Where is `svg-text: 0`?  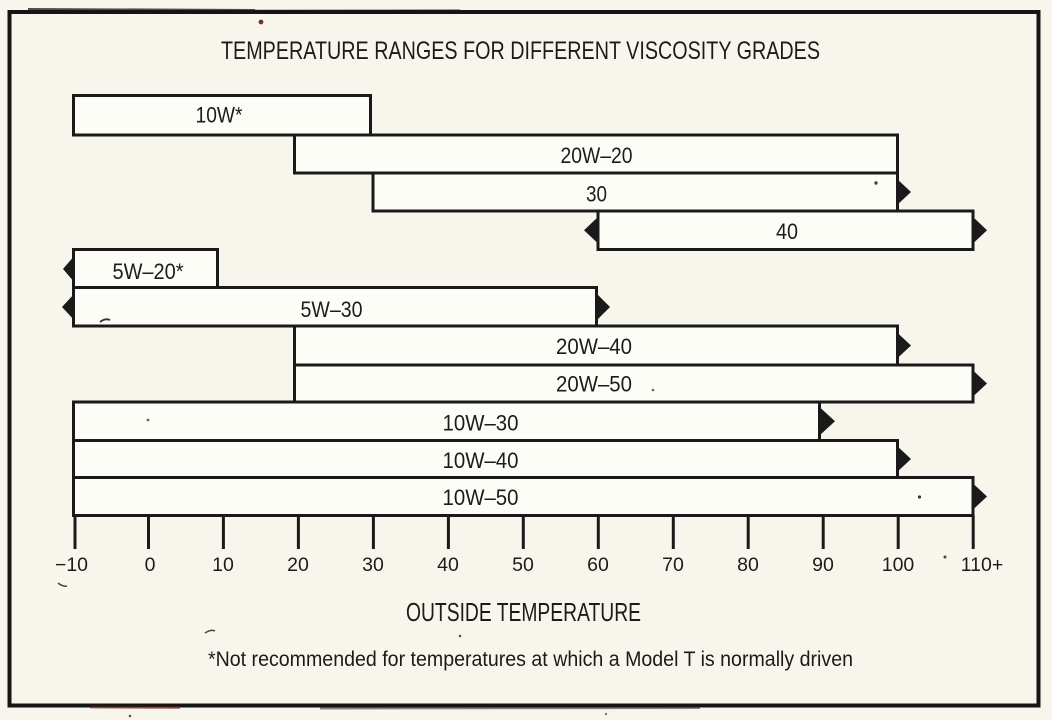 svg-text: 0 is located at coordinates (150, 565).